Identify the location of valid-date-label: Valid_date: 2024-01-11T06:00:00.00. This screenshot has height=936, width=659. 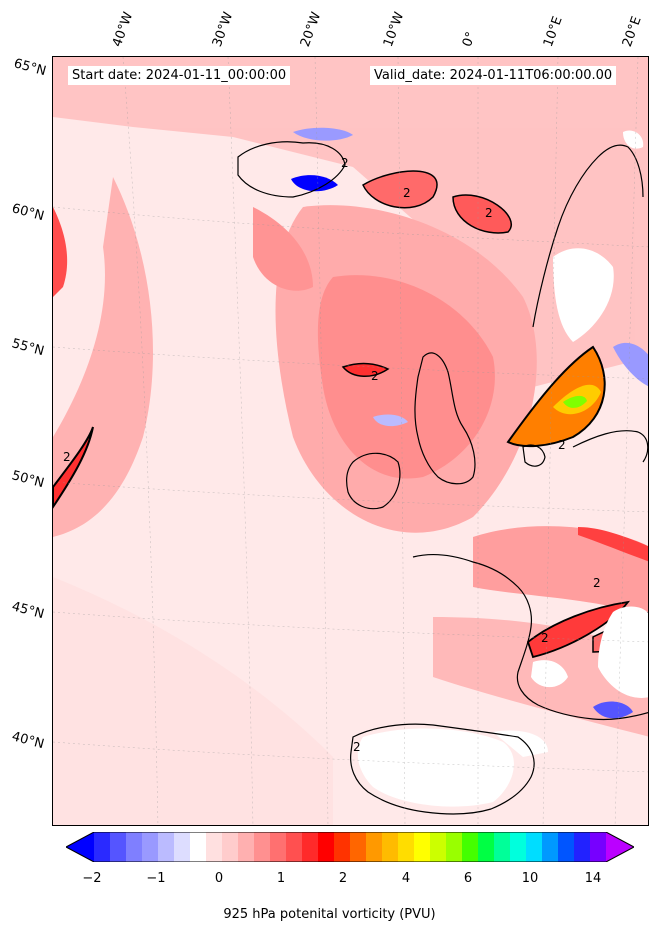
(493, 75).